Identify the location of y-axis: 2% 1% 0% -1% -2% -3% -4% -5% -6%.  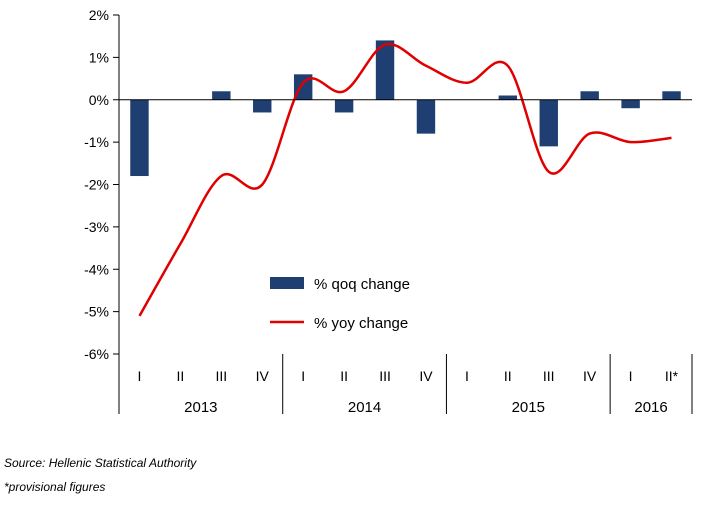
(102, 210).